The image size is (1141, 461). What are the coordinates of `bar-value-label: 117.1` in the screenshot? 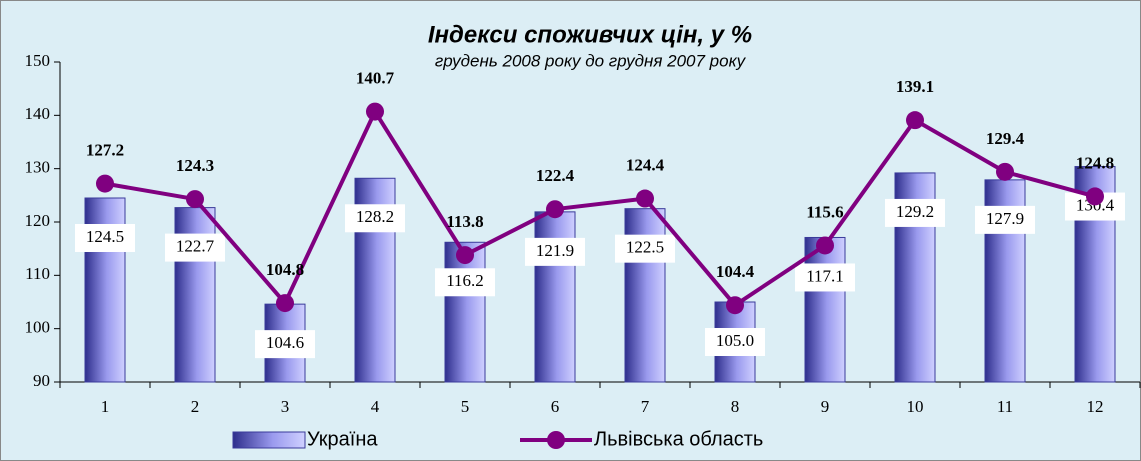 It's located at (825, 275).